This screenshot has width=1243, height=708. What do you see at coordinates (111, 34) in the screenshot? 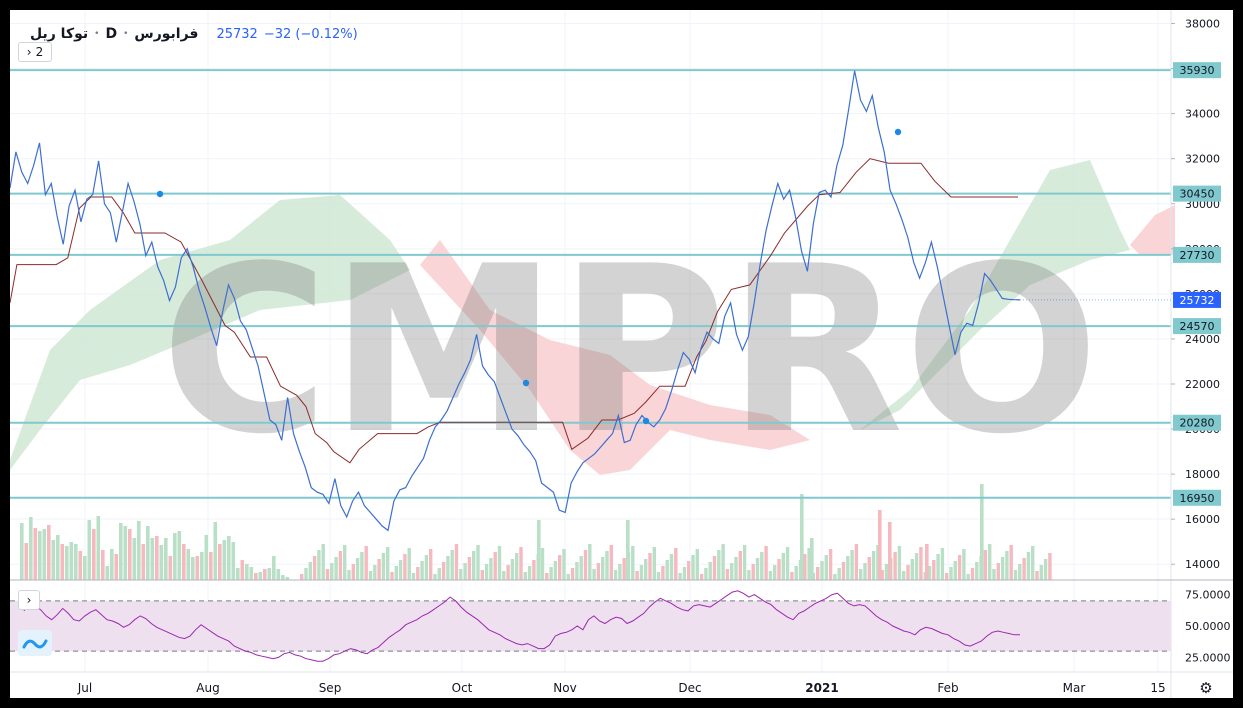
I see `timeframe-label: D` at bounding box center [111, 34].